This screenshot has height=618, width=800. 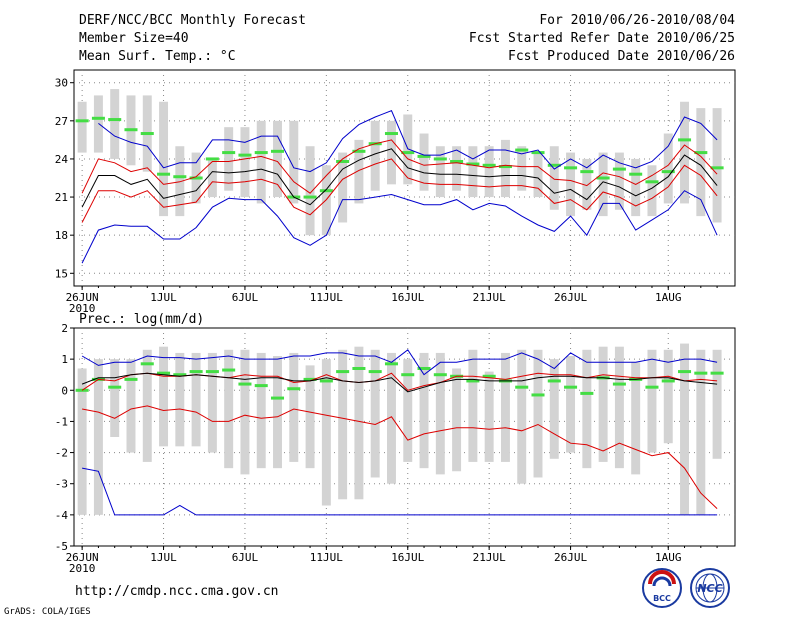 What do you see at coordinates (61, 197) in the screenshot?
I see `y-tick-label: 21` at bounding box center [61, 197].